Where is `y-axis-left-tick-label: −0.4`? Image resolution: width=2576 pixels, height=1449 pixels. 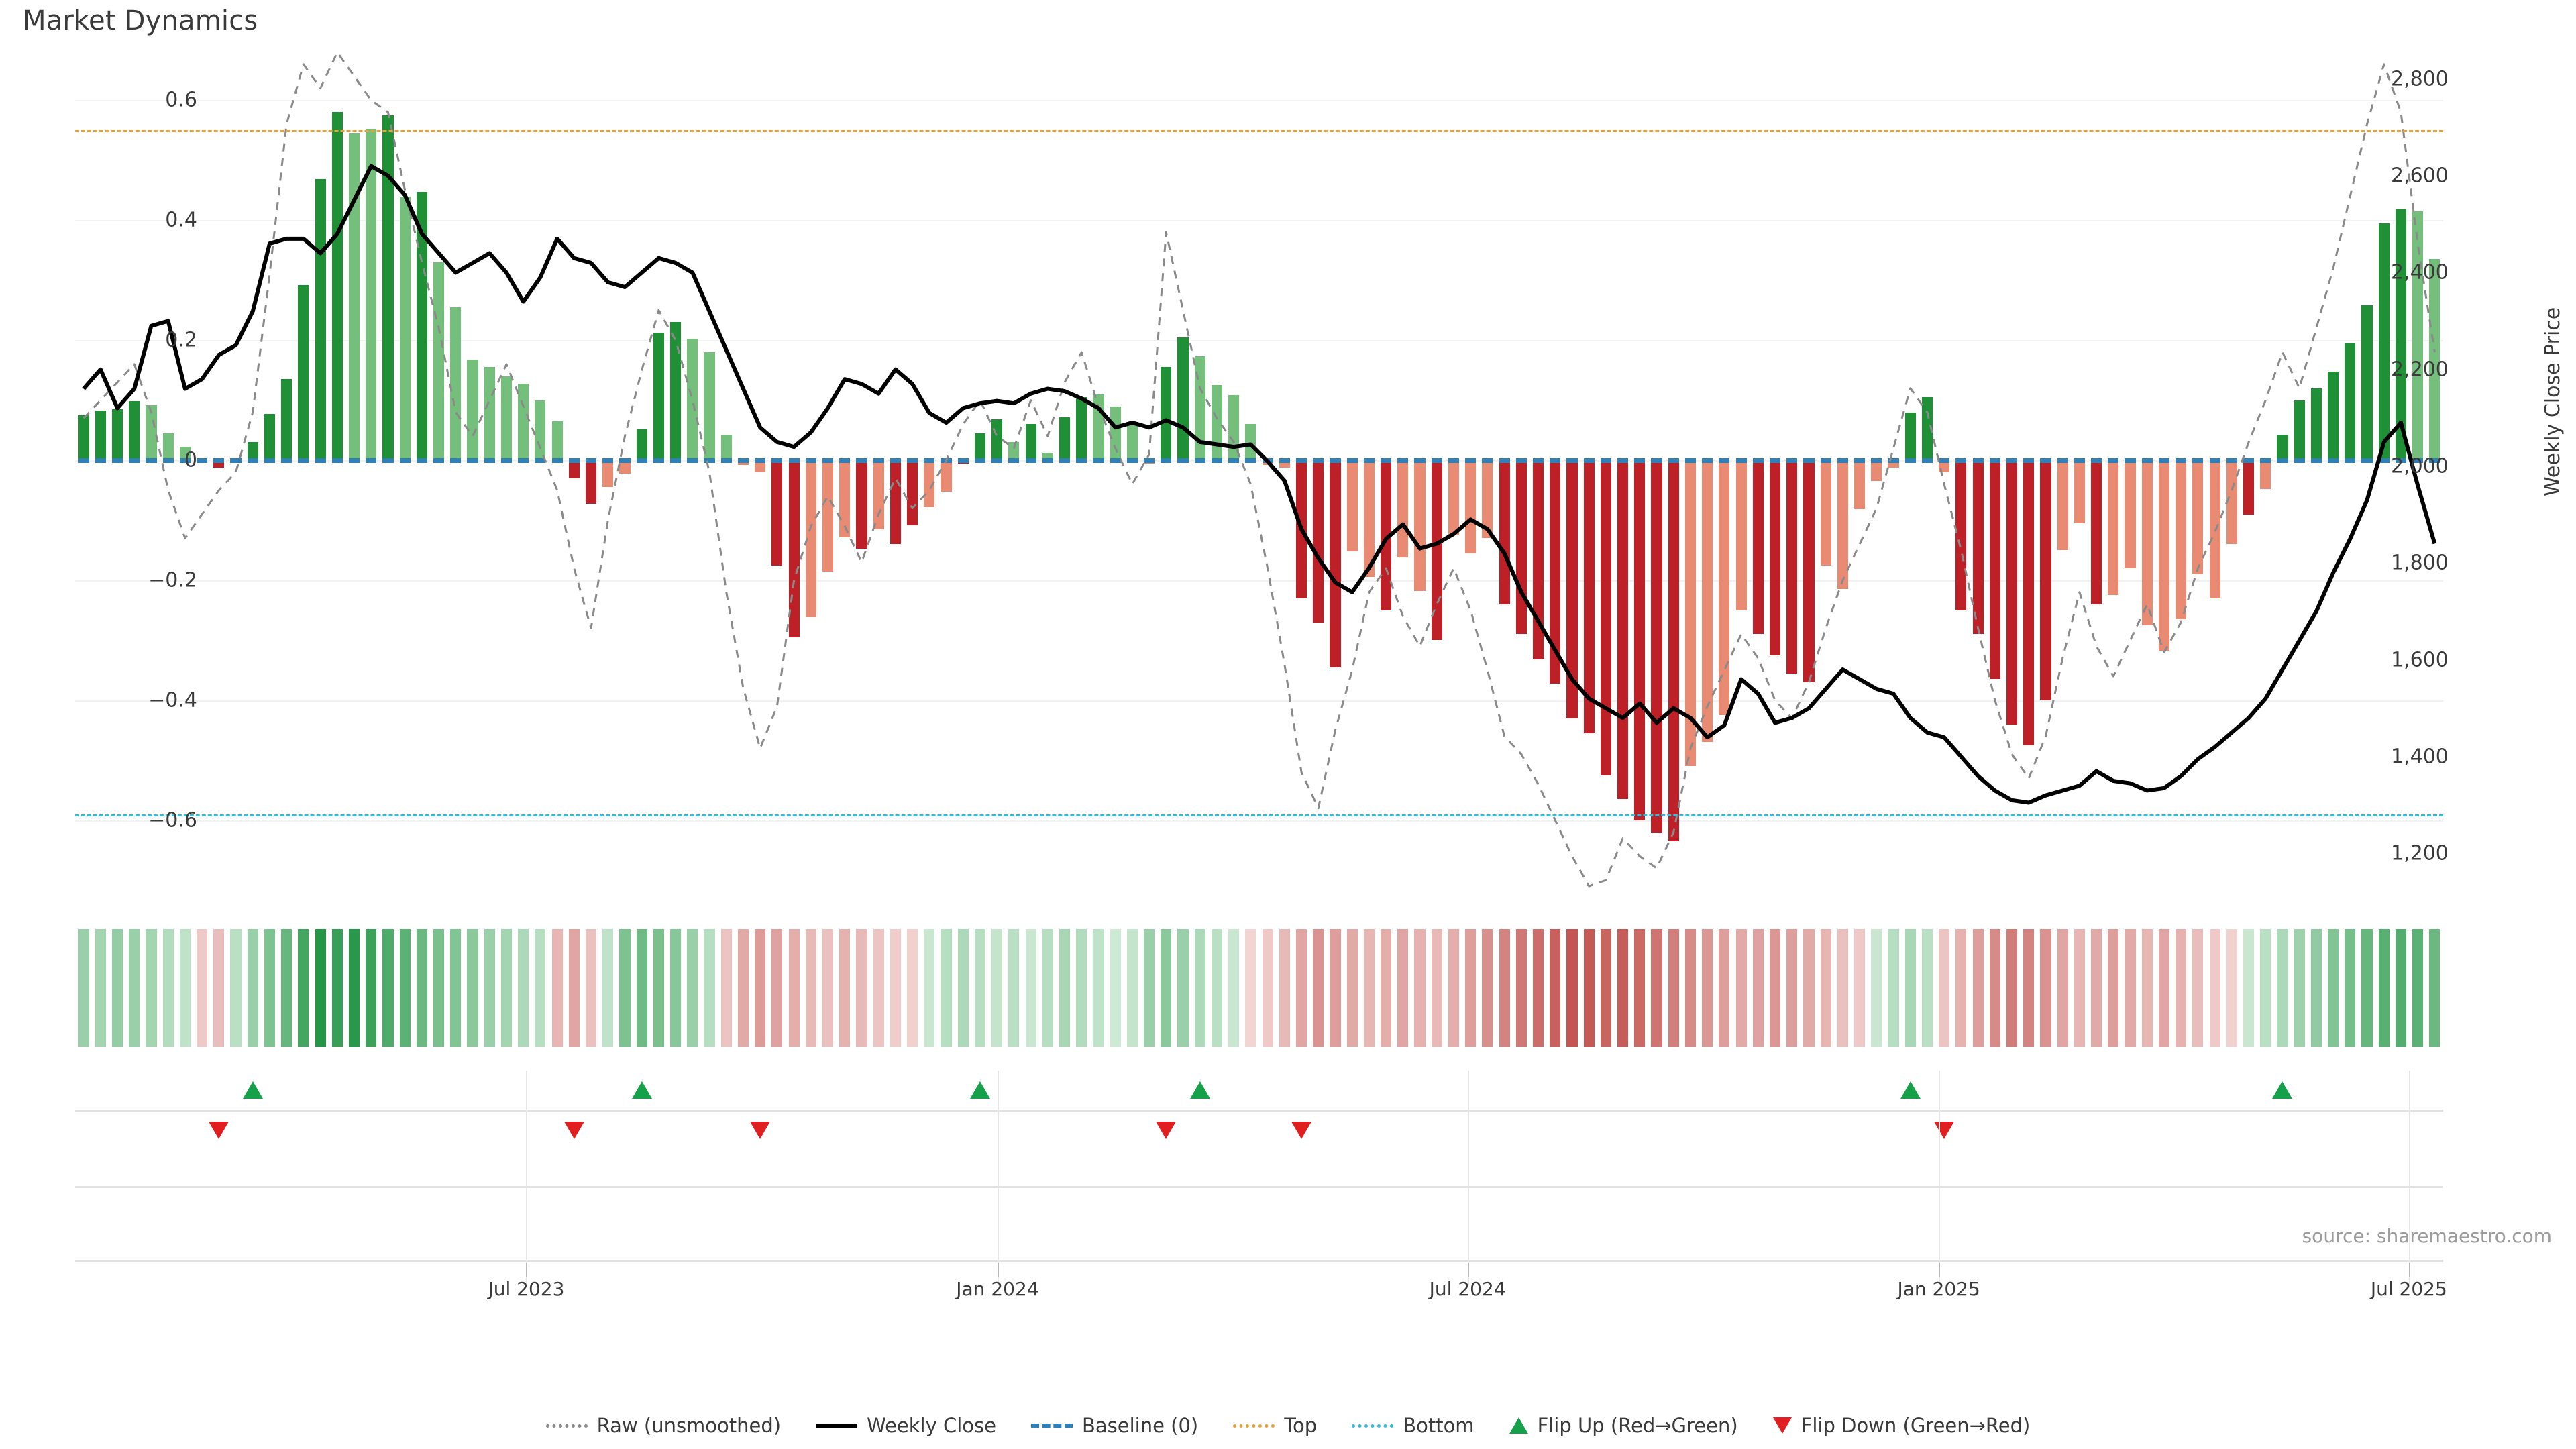 y-axis-left-tick-label: −0.4 is located at coordinates (172, 700).